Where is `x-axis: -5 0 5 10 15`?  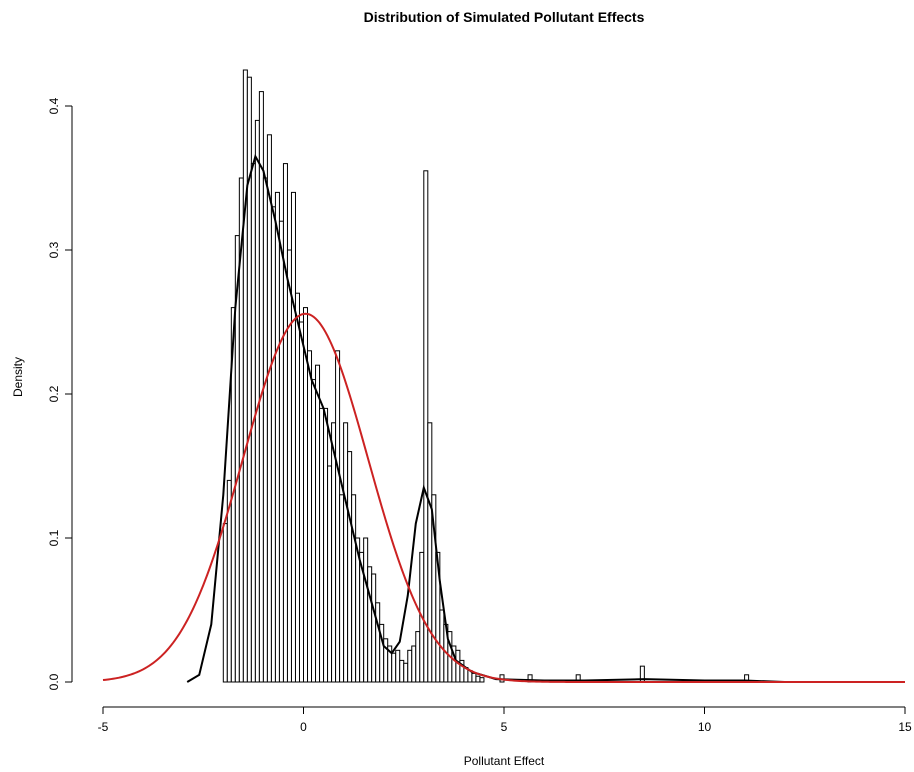 x-axis: -5 0 5 10 15 is located at coordinates (505, 720).